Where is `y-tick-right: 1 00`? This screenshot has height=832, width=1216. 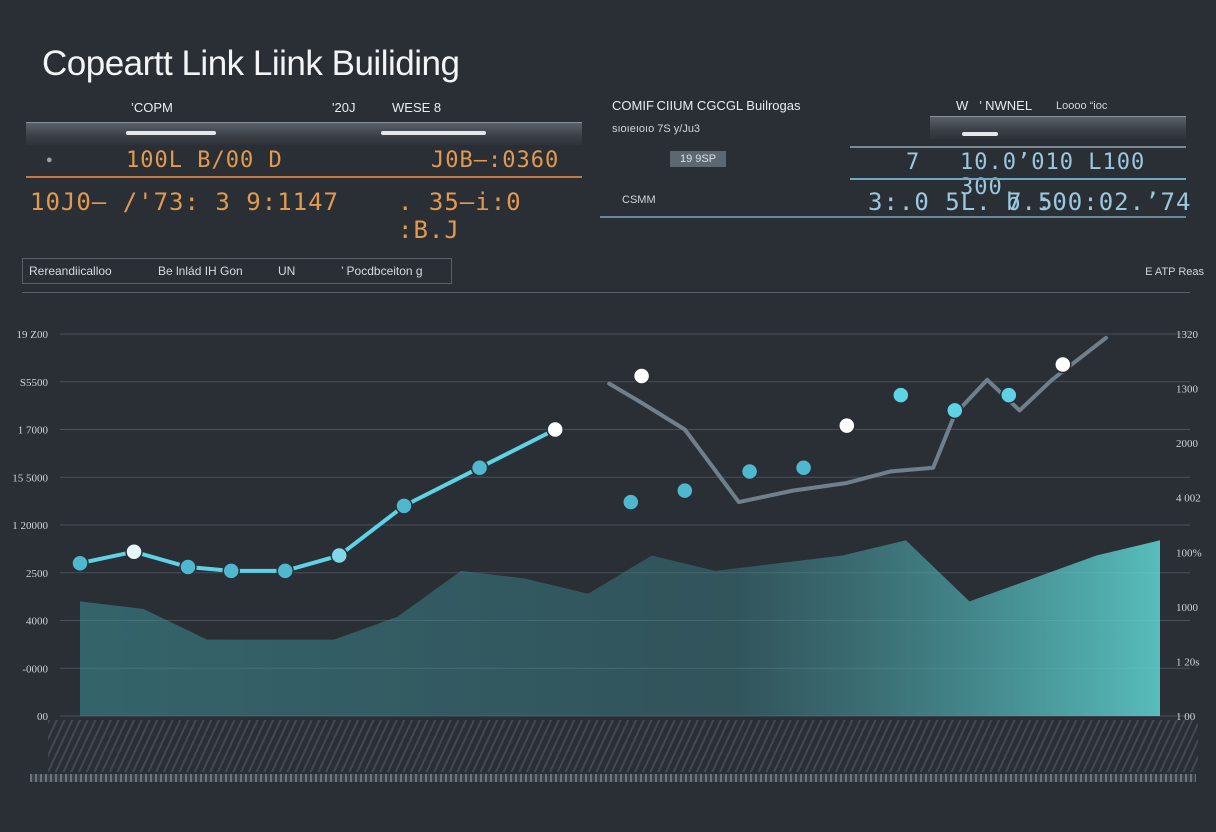 y-tick-right: 1 00 is located at coordinates (1186, 715).